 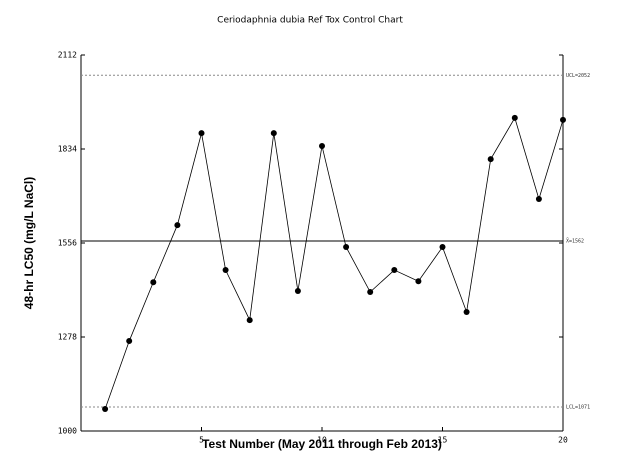 I want to click on control-label: UCL=2052, so click(x=578, y=76).